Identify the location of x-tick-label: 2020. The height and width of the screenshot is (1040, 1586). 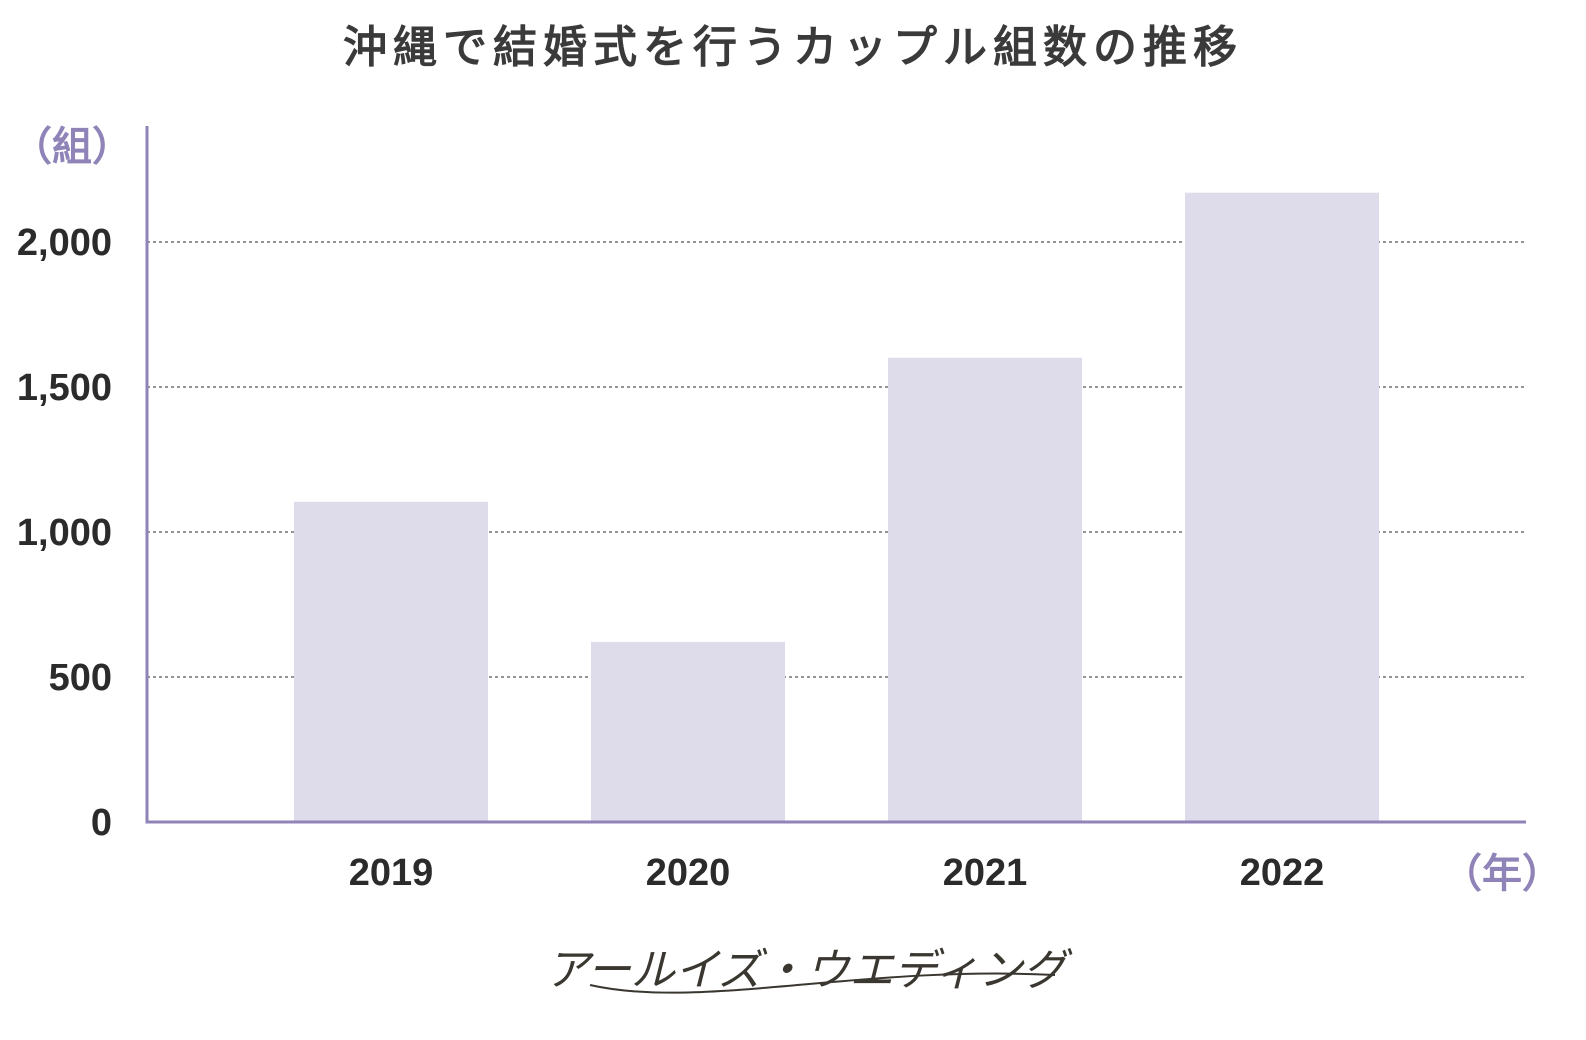
(688, 873).